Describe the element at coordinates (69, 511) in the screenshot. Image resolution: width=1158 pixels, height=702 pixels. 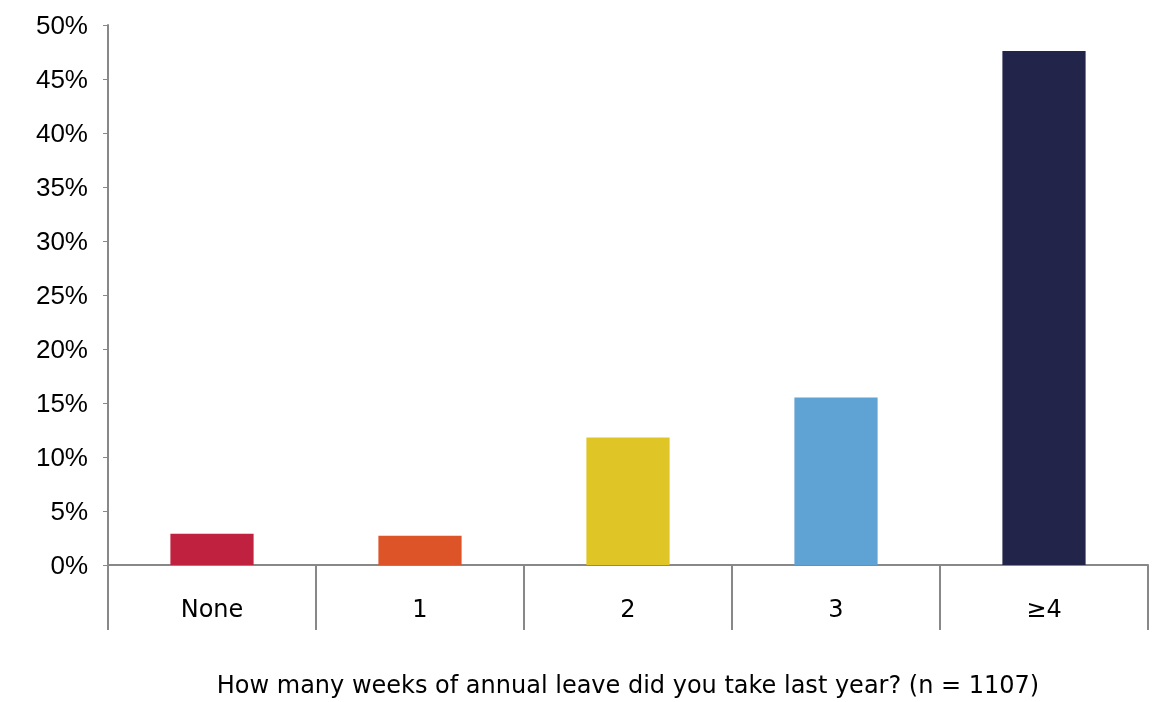
I see `y-tick-label: 5%` at that location.